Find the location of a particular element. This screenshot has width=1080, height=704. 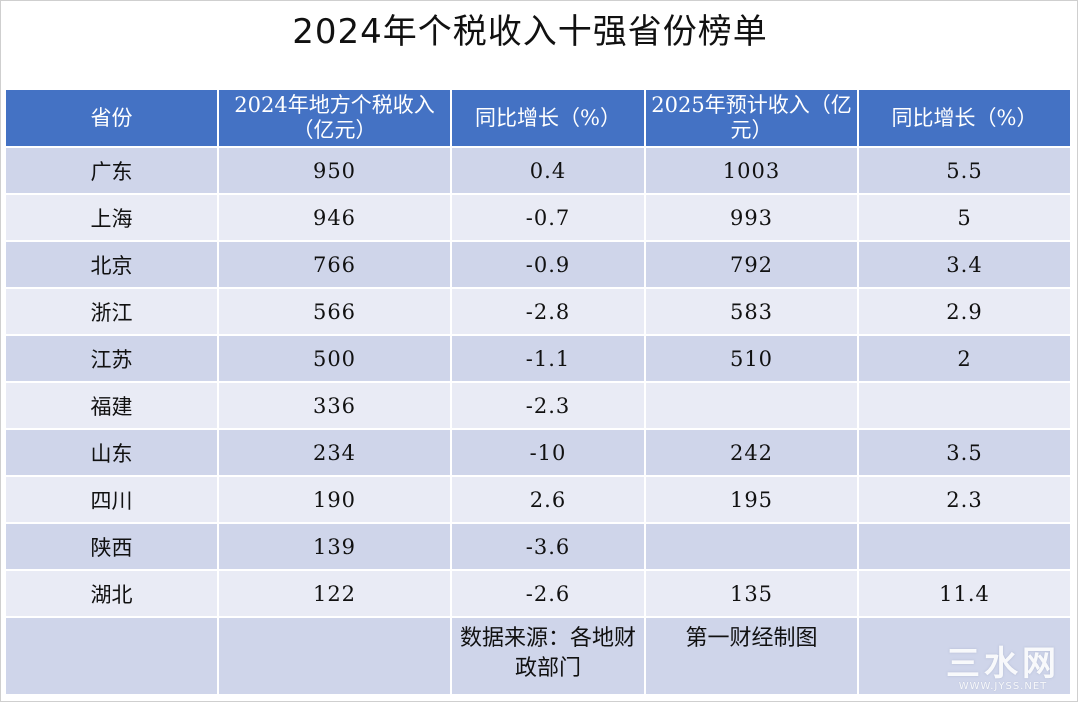

cell-2025-income: 195 is located at coordinates (751, 499).